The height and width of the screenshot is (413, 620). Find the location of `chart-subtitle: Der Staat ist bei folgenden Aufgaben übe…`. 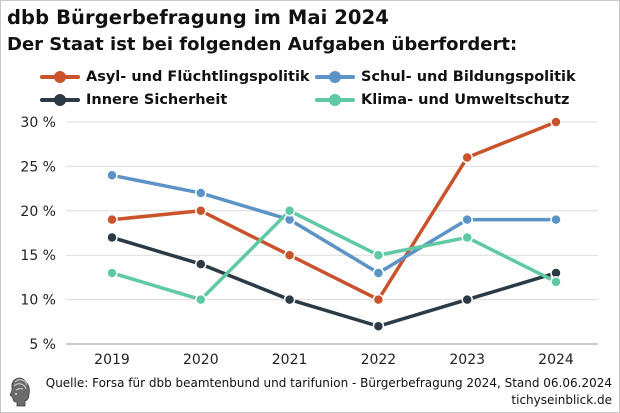

chart-subtitle: Der Staat ist bei folgenden Aufgaben übe… is located at coordinates (262, 44).